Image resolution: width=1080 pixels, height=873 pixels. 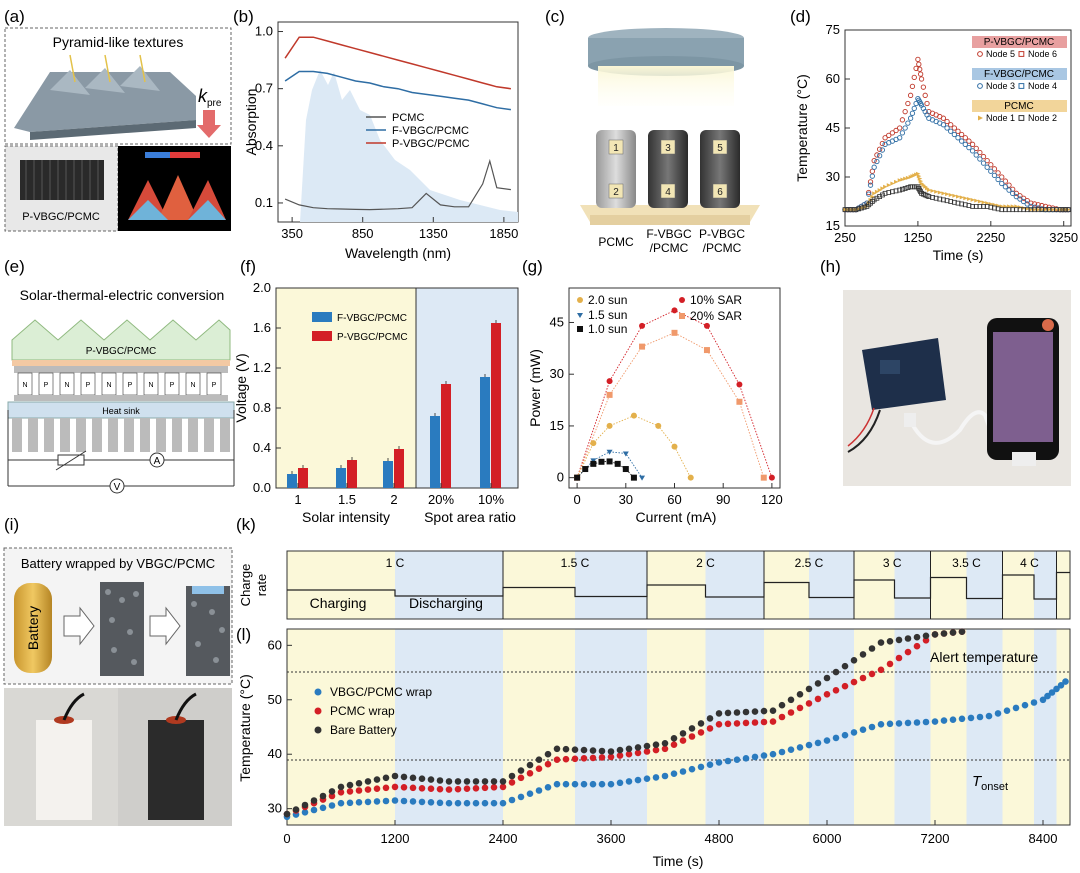 What do you see at coordinates (772, 499) in the screenshot?
I see `g-xtick-label: 120` at bounding box center [772, 499].